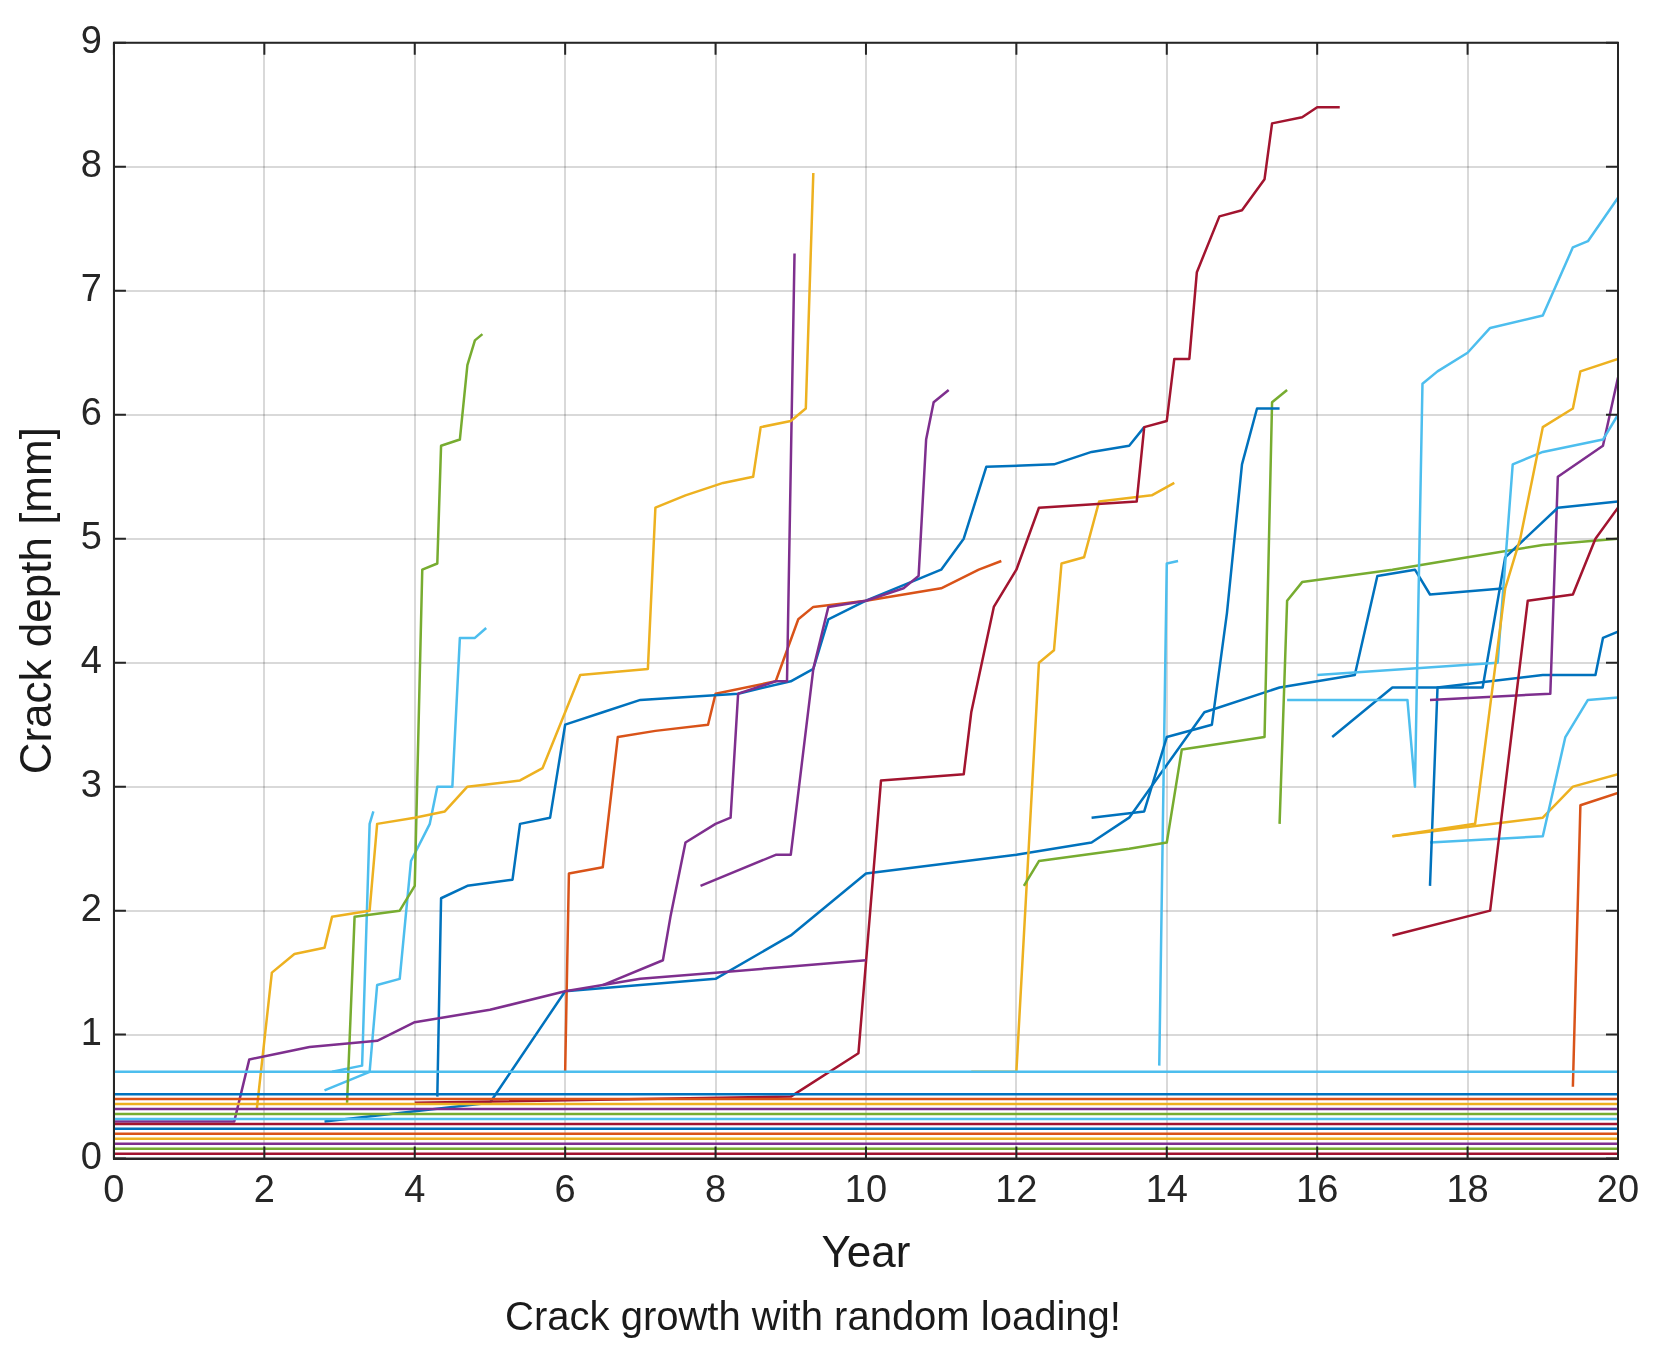  What do you see at coordinates (91, 784) in the screenshot?
I see `y-tick-label: 3` at bounding box center [91, 784].